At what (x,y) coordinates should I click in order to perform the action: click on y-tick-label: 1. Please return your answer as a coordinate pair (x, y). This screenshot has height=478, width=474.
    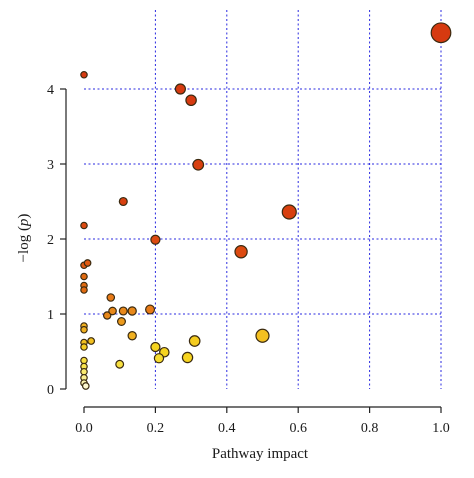
    Looking at the image, I should click on (50, 315).